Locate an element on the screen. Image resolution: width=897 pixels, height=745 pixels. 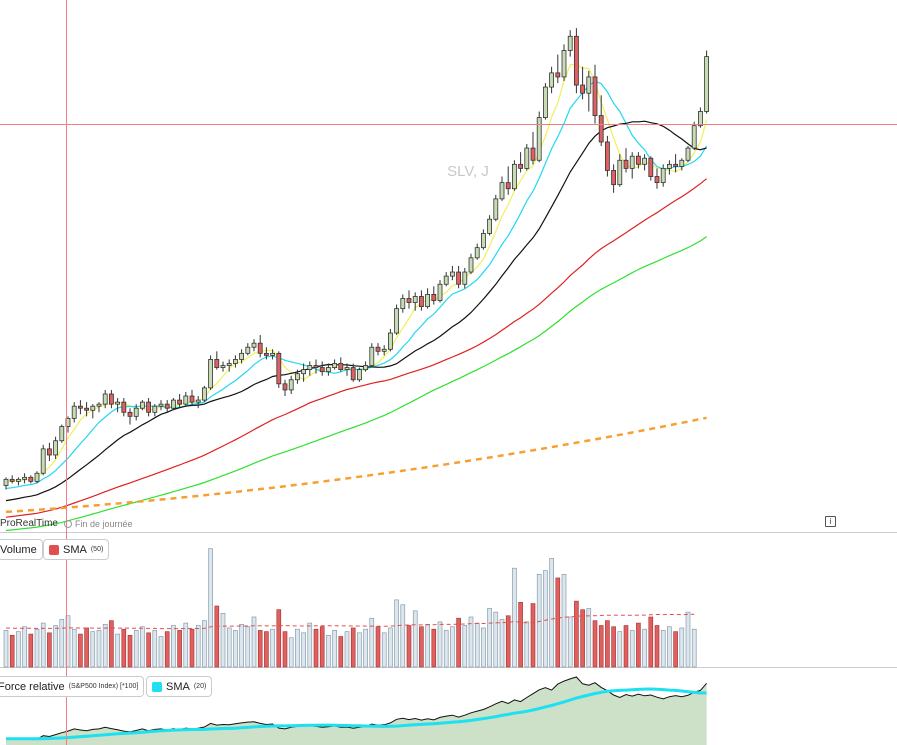
volume-sma-name: SMA is located at coordinates (75, 549).